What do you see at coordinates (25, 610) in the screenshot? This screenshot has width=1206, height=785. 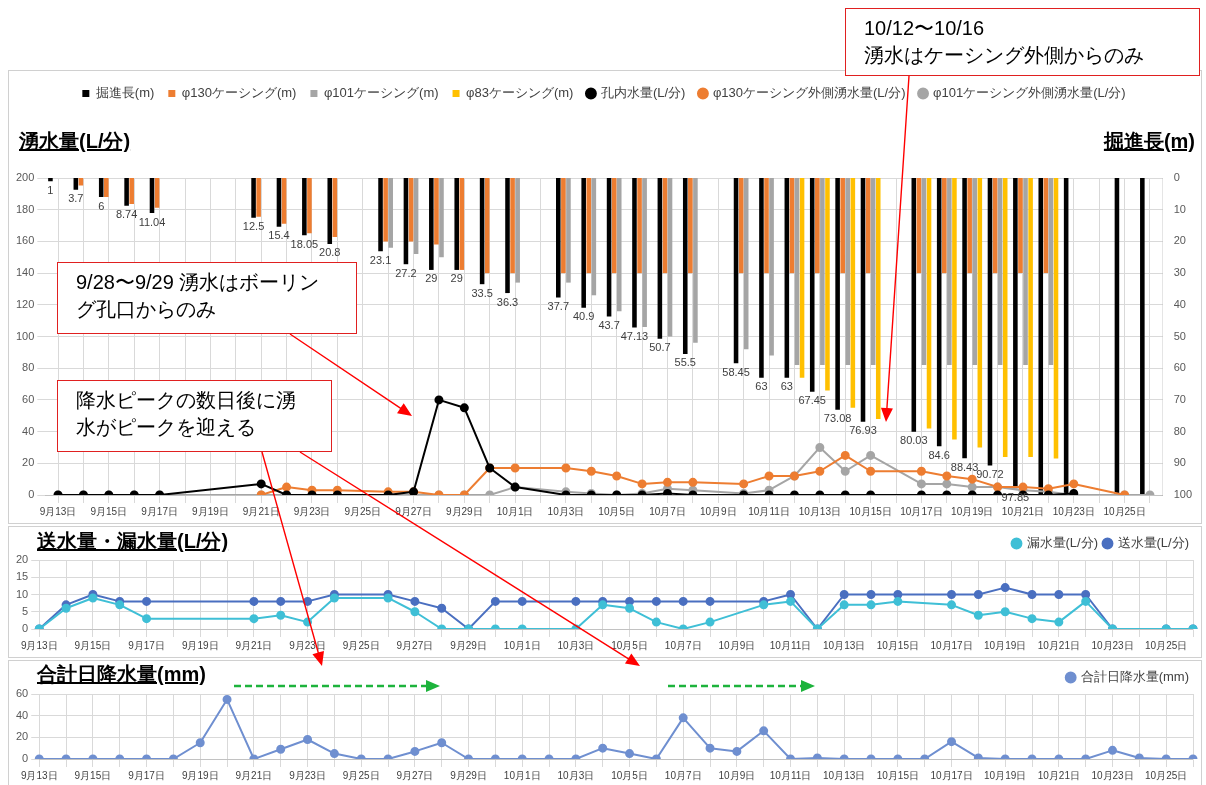 I see `y-tick-label: 5` at bounding box center [25, 610].